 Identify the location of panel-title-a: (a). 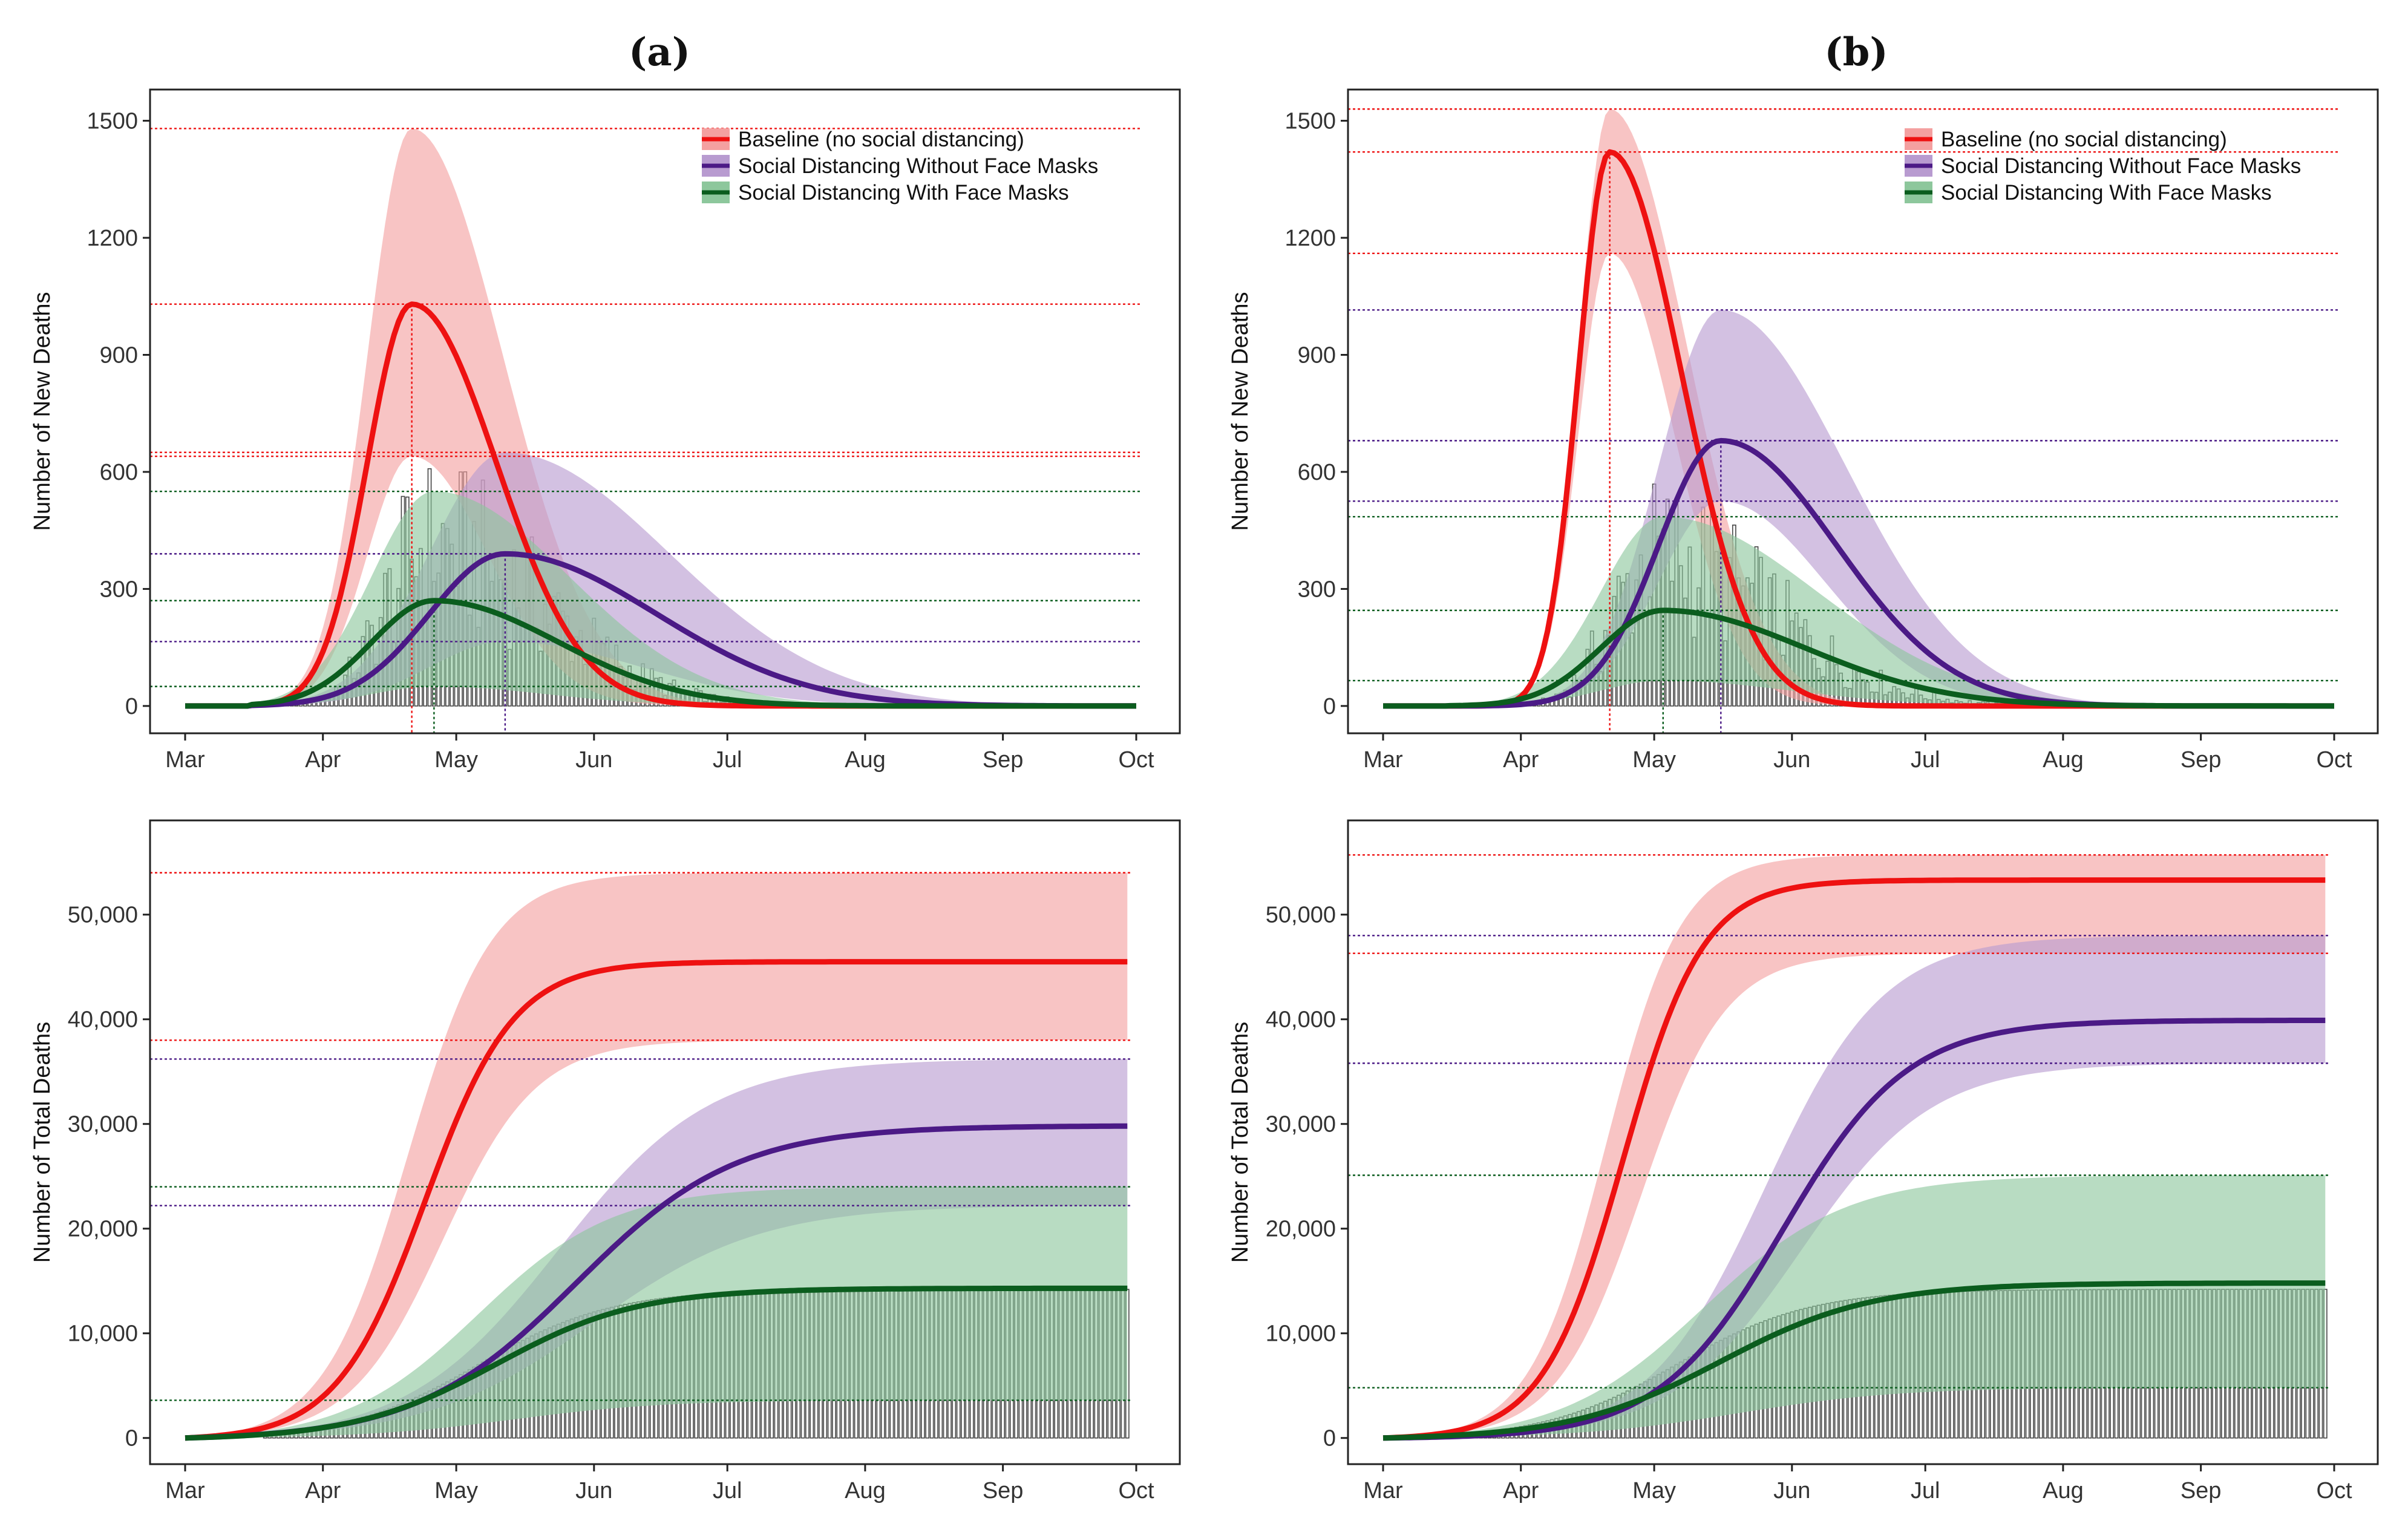
(659, 52).